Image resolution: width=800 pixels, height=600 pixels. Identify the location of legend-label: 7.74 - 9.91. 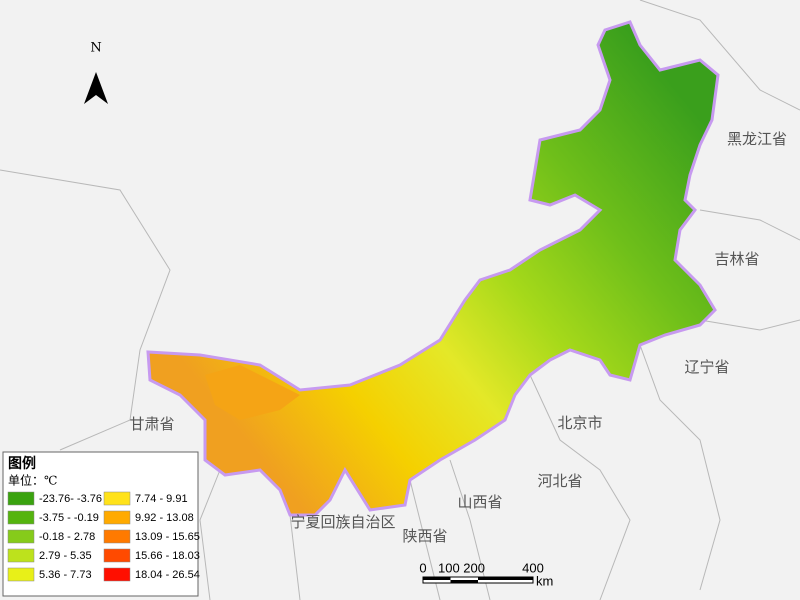
(161, 499).